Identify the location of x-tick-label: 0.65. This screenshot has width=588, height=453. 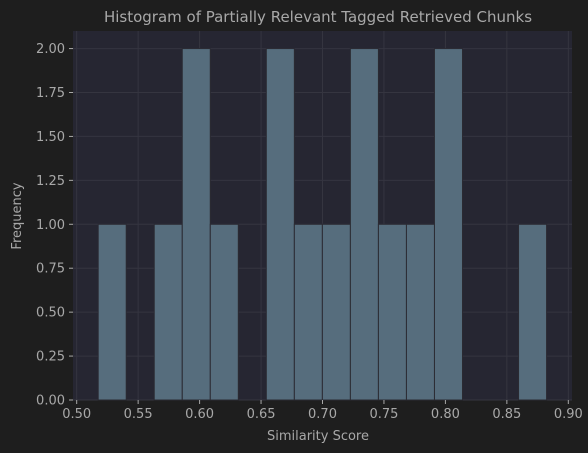
(261, 414).